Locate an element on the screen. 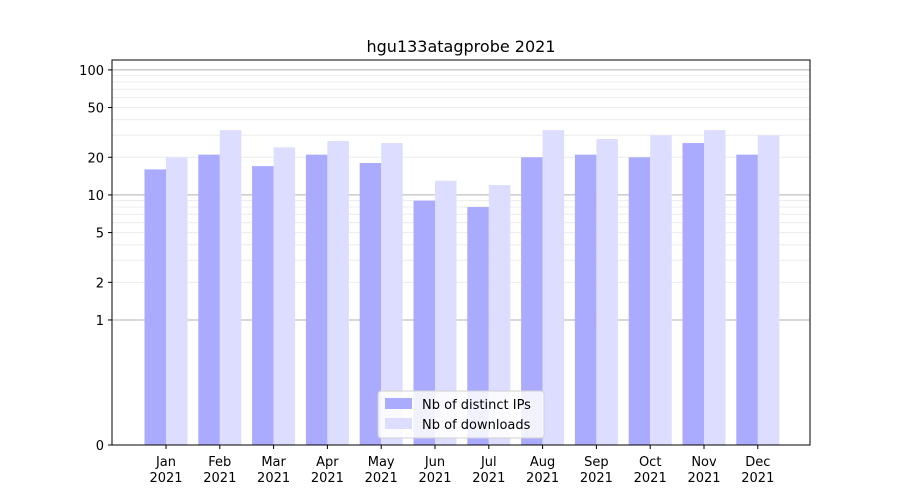  y-tick-label: 20 is located at coordinates (95, 158).